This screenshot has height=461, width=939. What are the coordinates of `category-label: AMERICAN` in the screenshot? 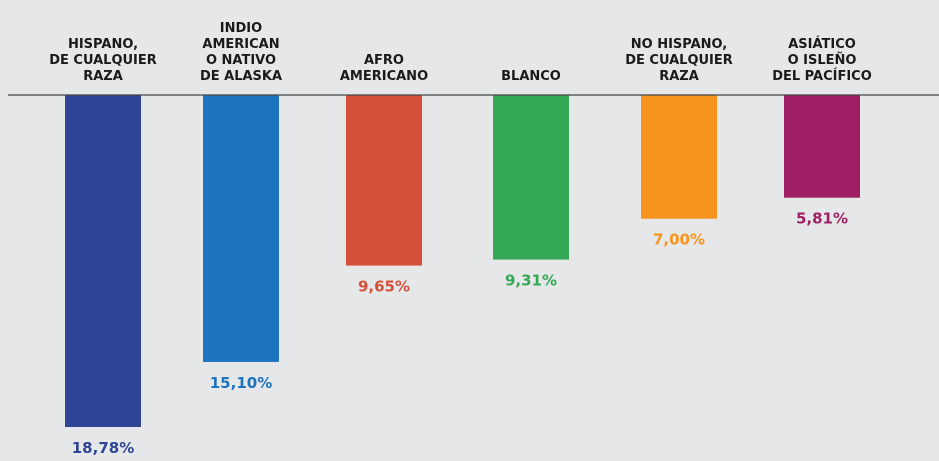 It's located at (240, 44).